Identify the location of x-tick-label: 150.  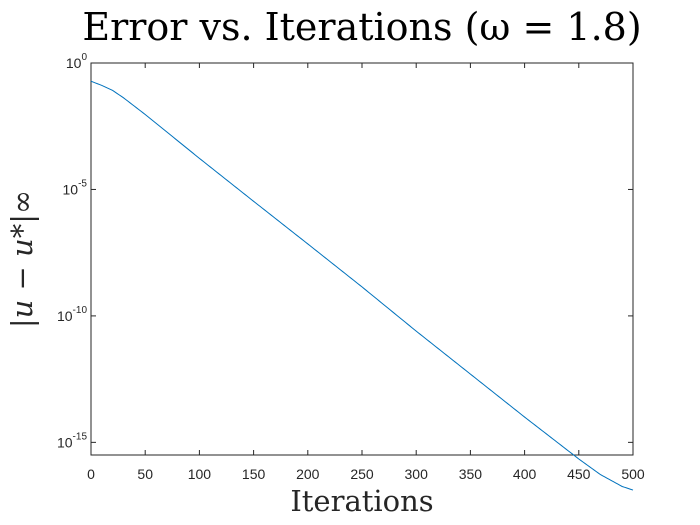
(254, 474).